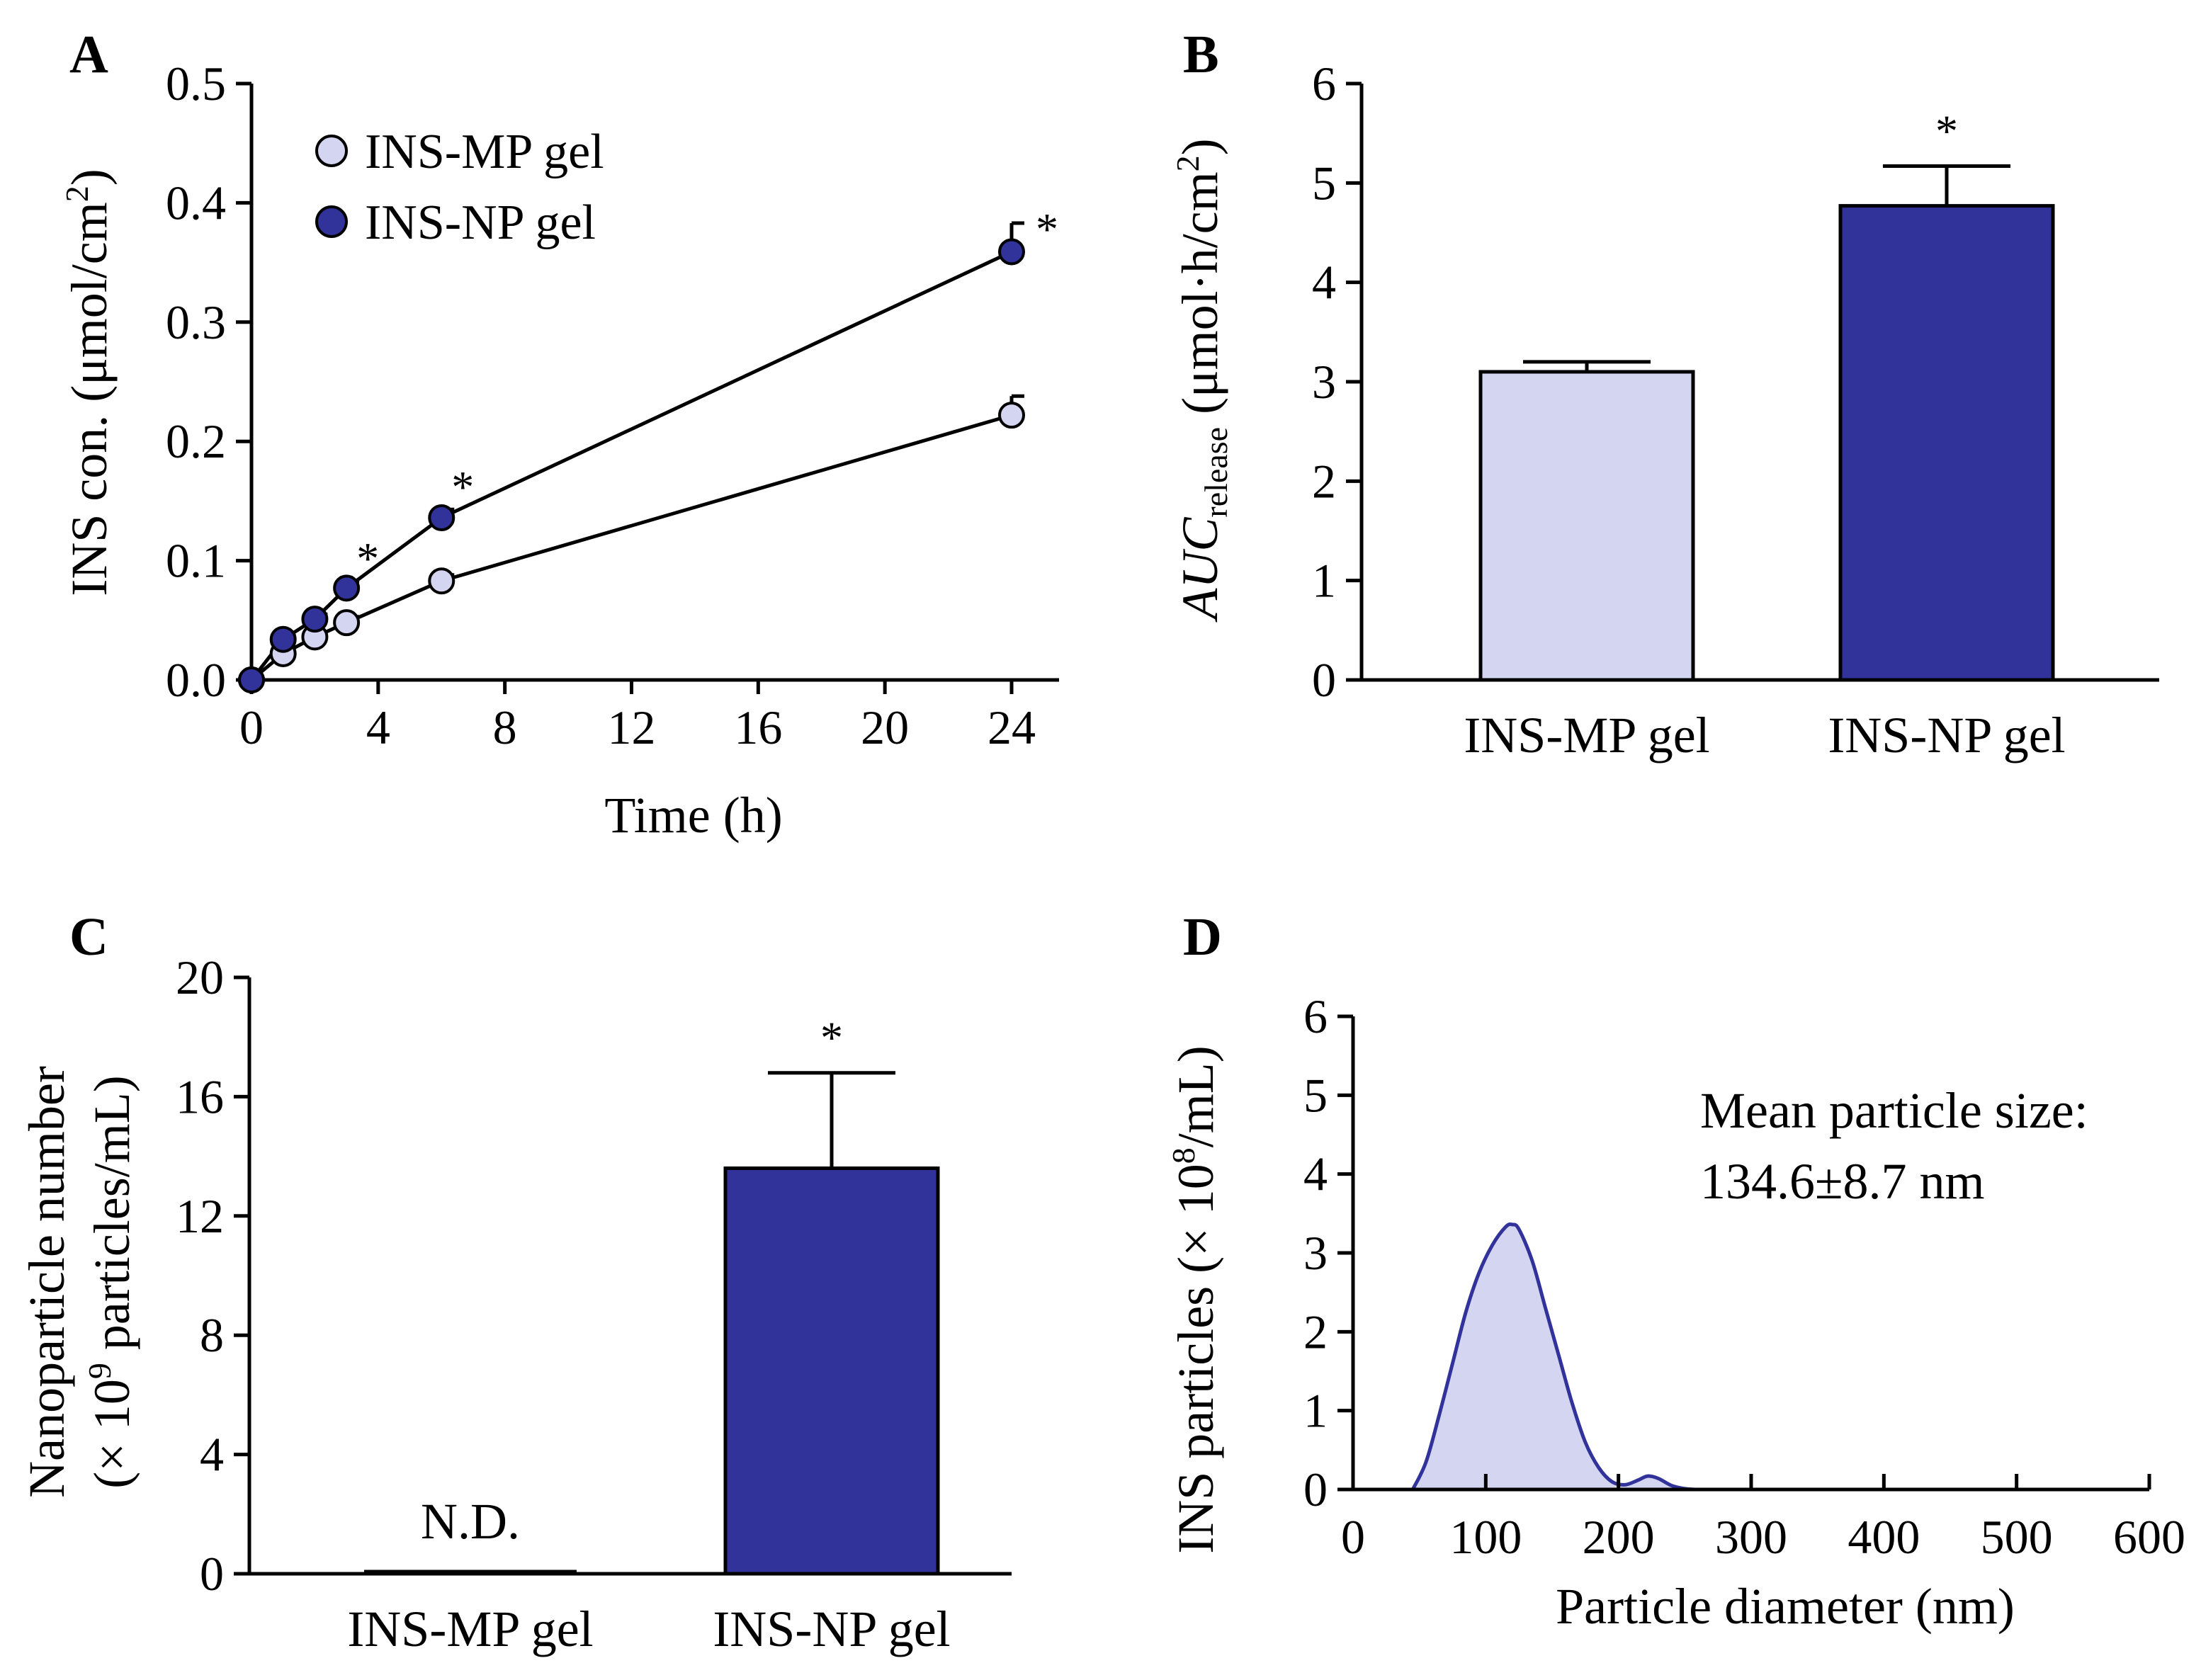  I want to click on panel-d-x-tick-label: 600, so click(2149, 1537).